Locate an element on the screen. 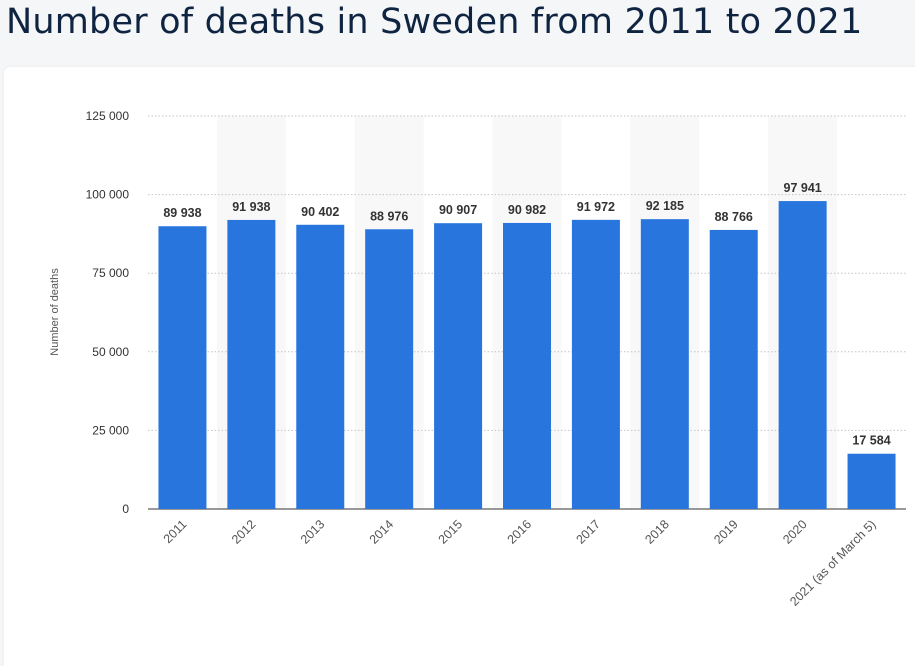  bar-value-label: 88 976 is located at coordinates (389, 216).